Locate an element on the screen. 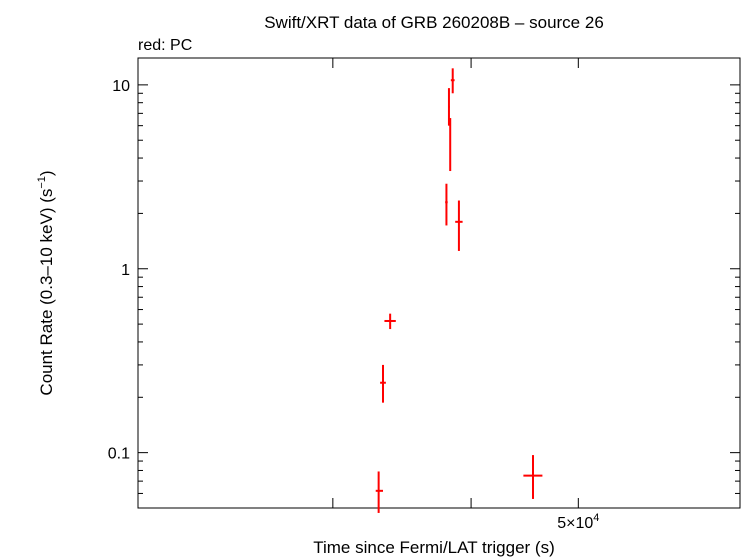 This screenshot has height=558, width=746. y-axis-label-end: ) is located at coordinates (46, 173).